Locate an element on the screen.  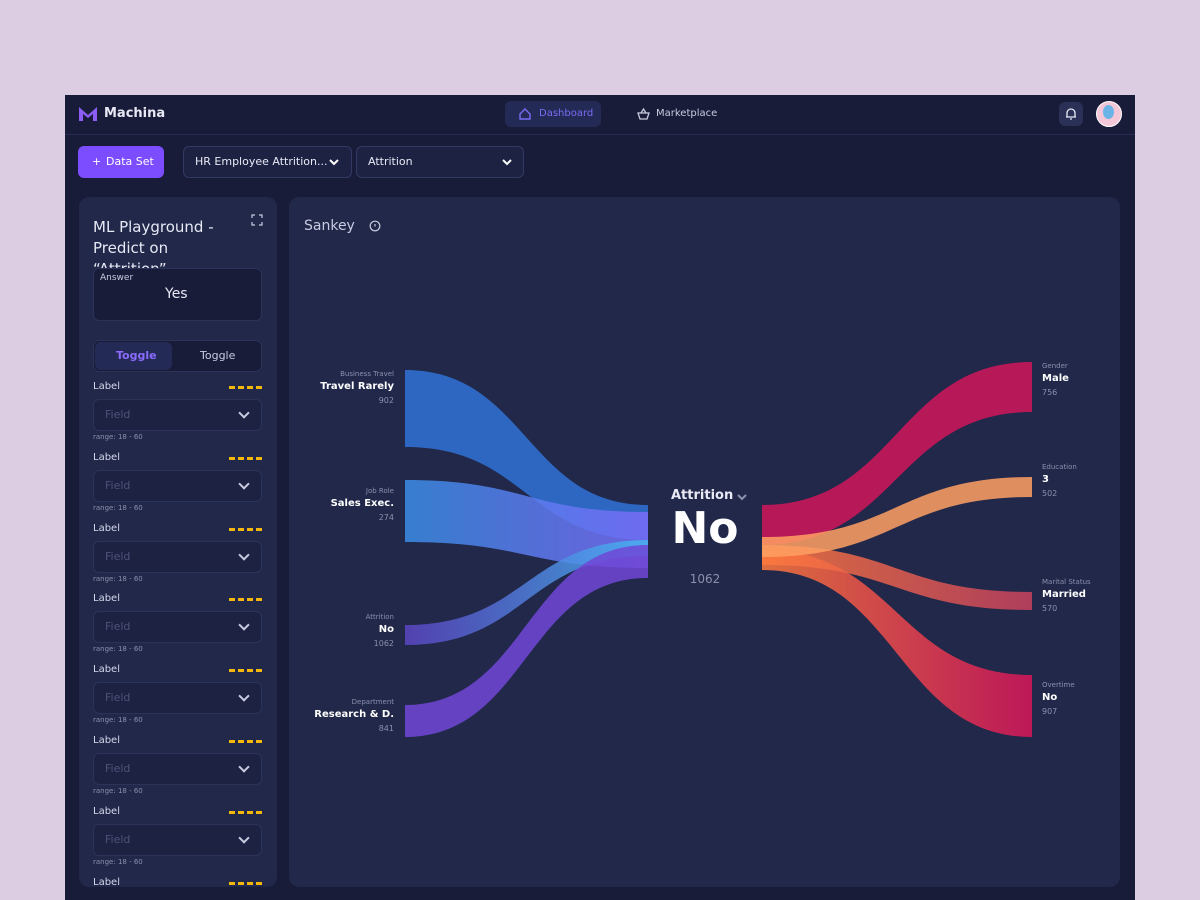
answer-box is located at coordinates (177, 294).